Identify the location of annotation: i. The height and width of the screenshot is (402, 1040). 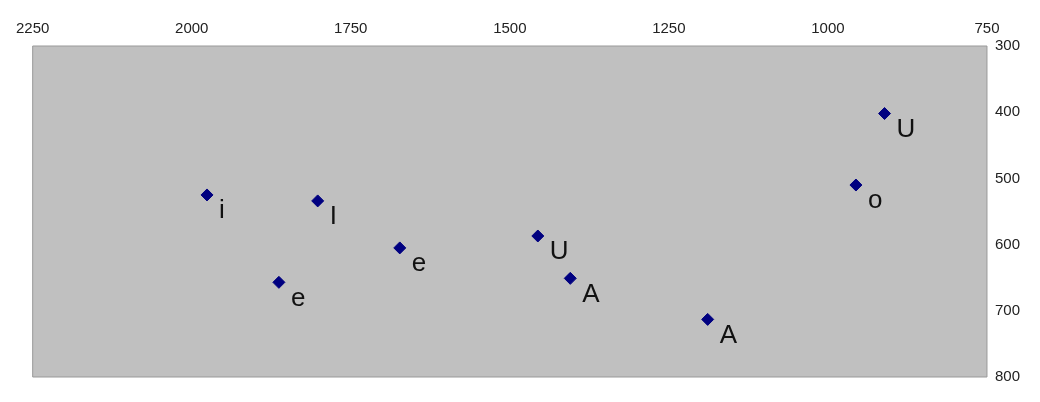
(222, 209).